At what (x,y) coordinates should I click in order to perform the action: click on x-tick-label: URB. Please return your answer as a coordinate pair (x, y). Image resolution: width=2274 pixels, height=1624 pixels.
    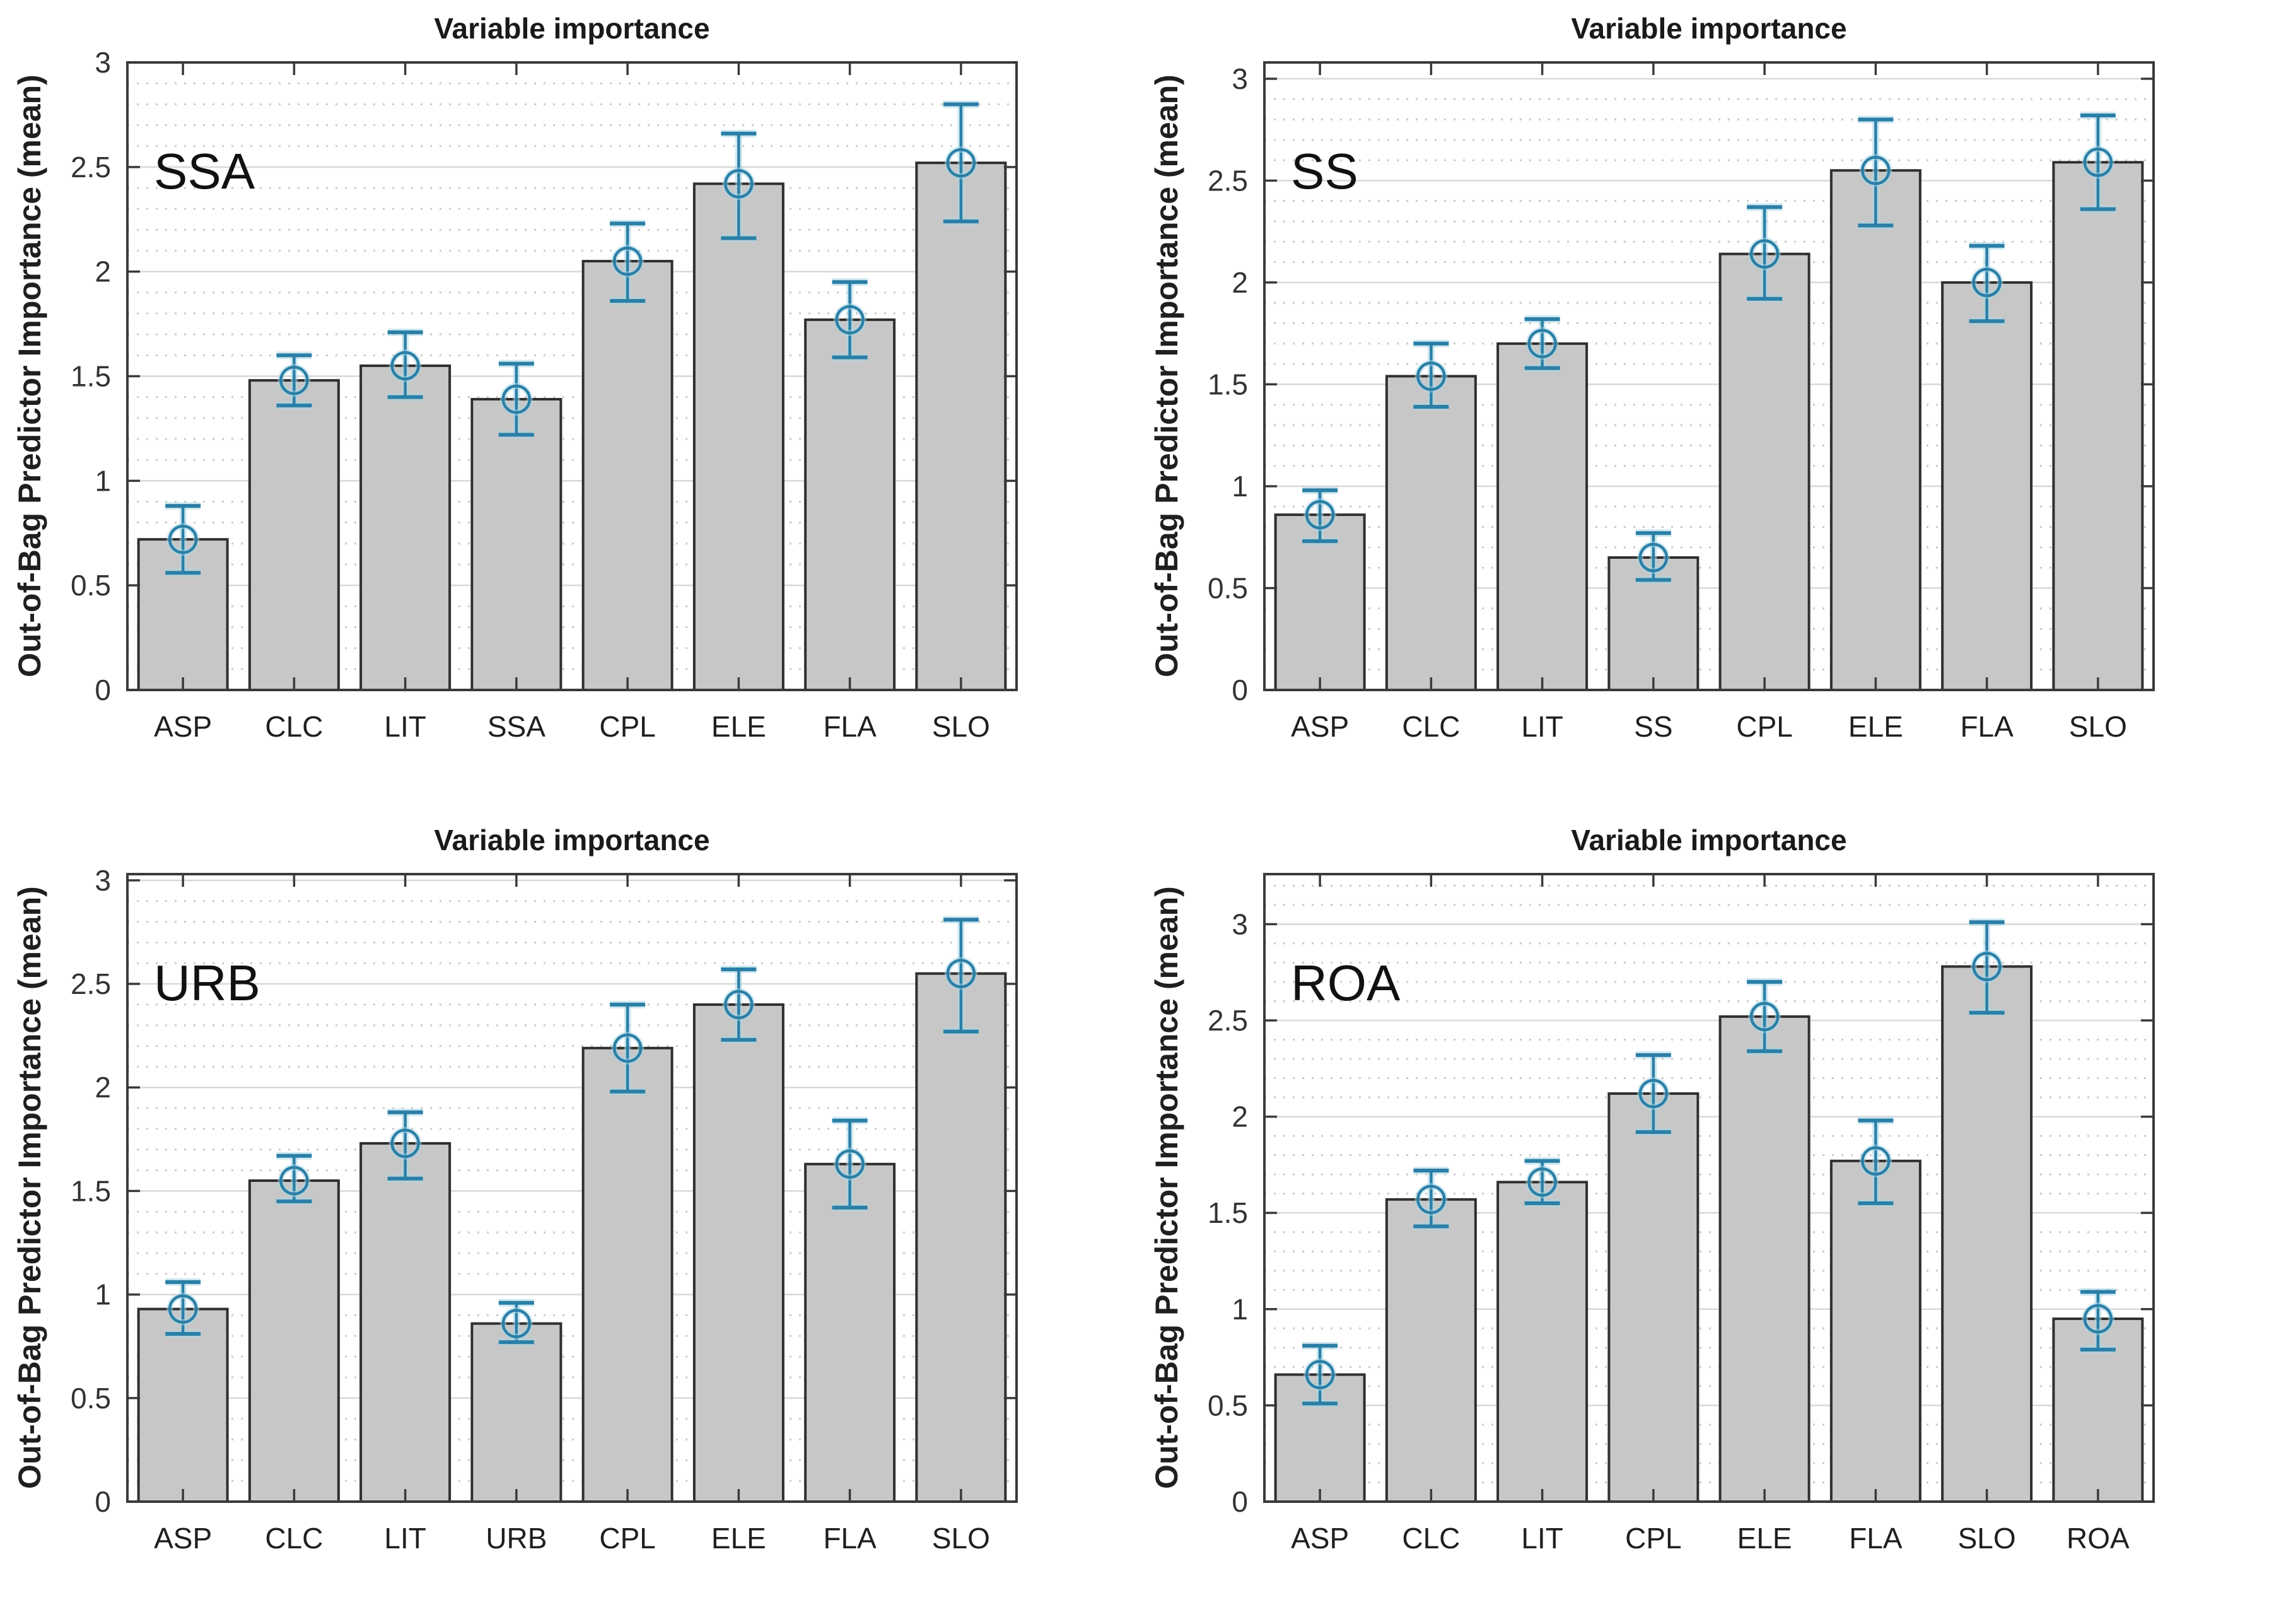
    Looking at the image, I should click on (516, 1538).